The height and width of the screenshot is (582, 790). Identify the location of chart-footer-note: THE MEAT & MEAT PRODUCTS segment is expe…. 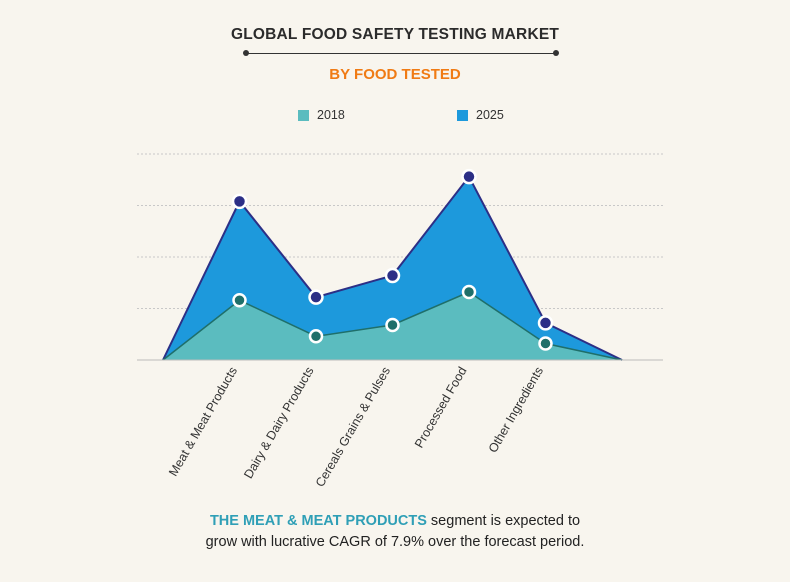
(395, 532).